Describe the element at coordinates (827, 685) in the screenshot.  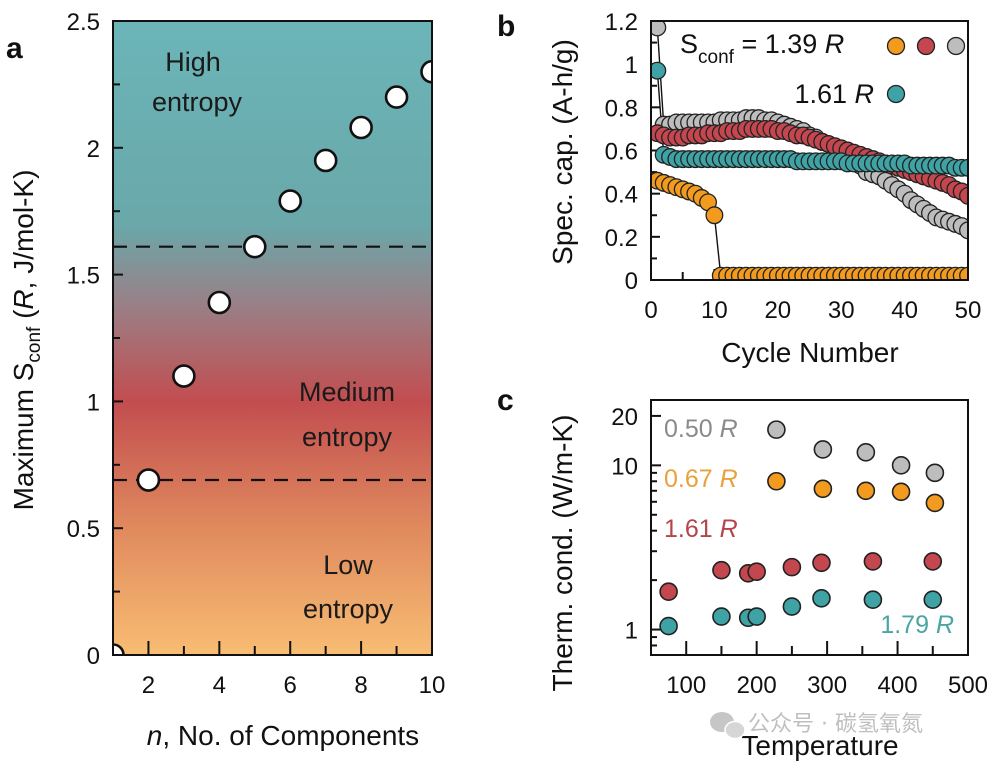
I see `x-tick-label: 300` at that location.